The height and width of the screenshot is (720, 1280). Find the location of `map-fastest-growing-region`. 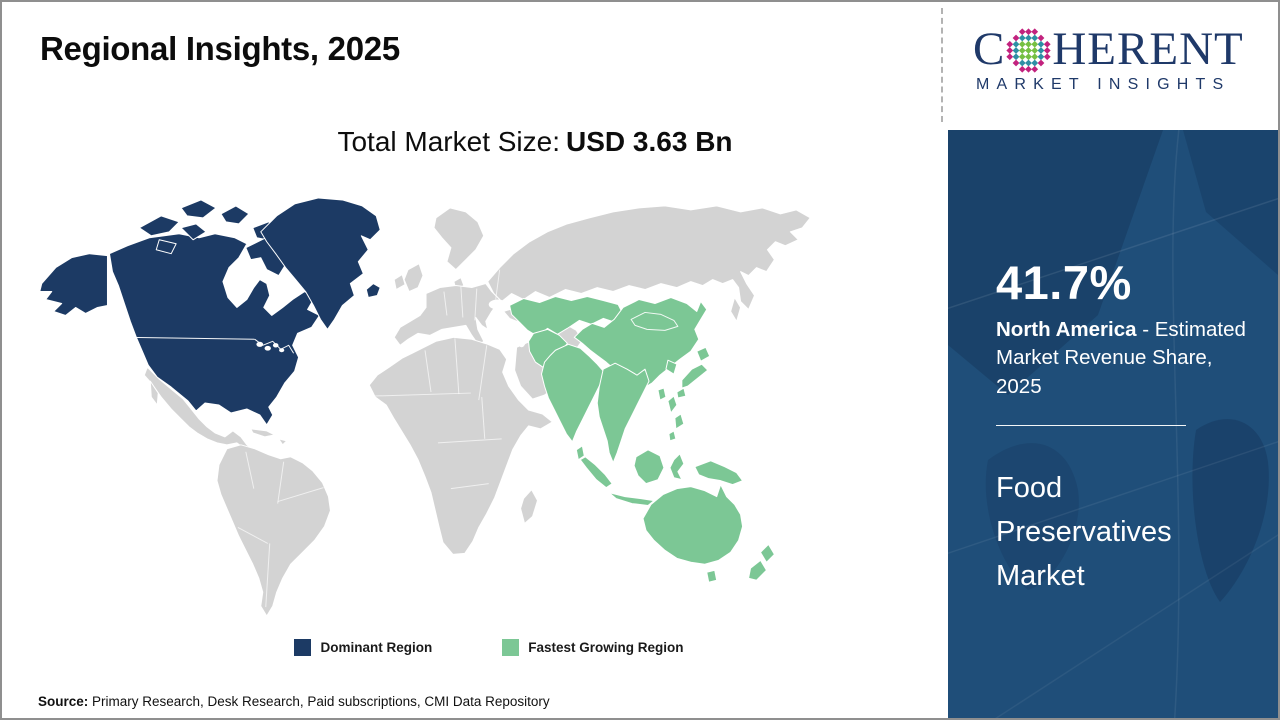

map-fastest-growing-region is located at coordinates (642, 439).